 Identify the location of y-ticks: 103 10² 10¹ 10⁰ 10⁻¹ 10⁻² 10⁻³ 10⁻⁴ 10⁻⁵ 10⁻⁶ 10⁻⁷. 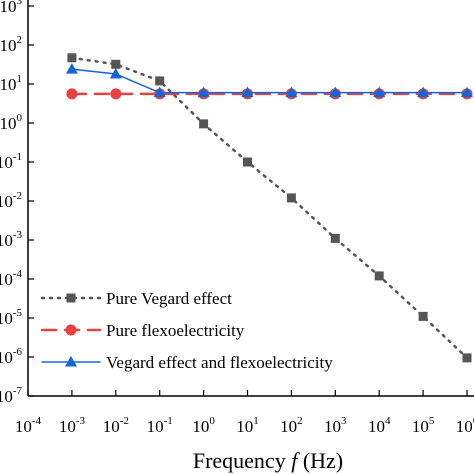
(17, 203).